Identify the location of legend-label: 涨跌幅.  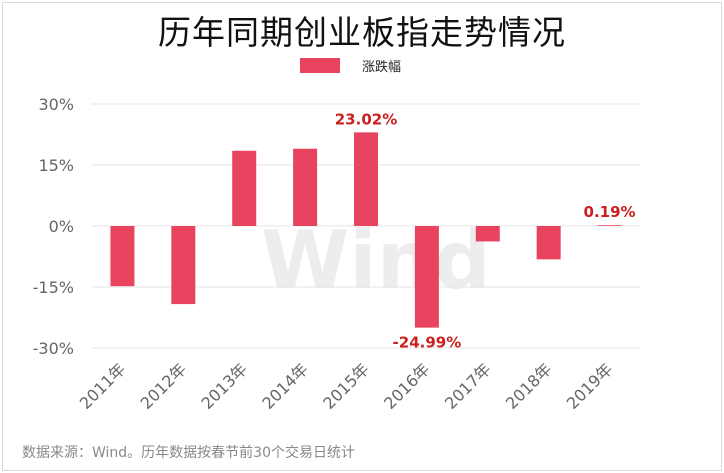
(382, 67).